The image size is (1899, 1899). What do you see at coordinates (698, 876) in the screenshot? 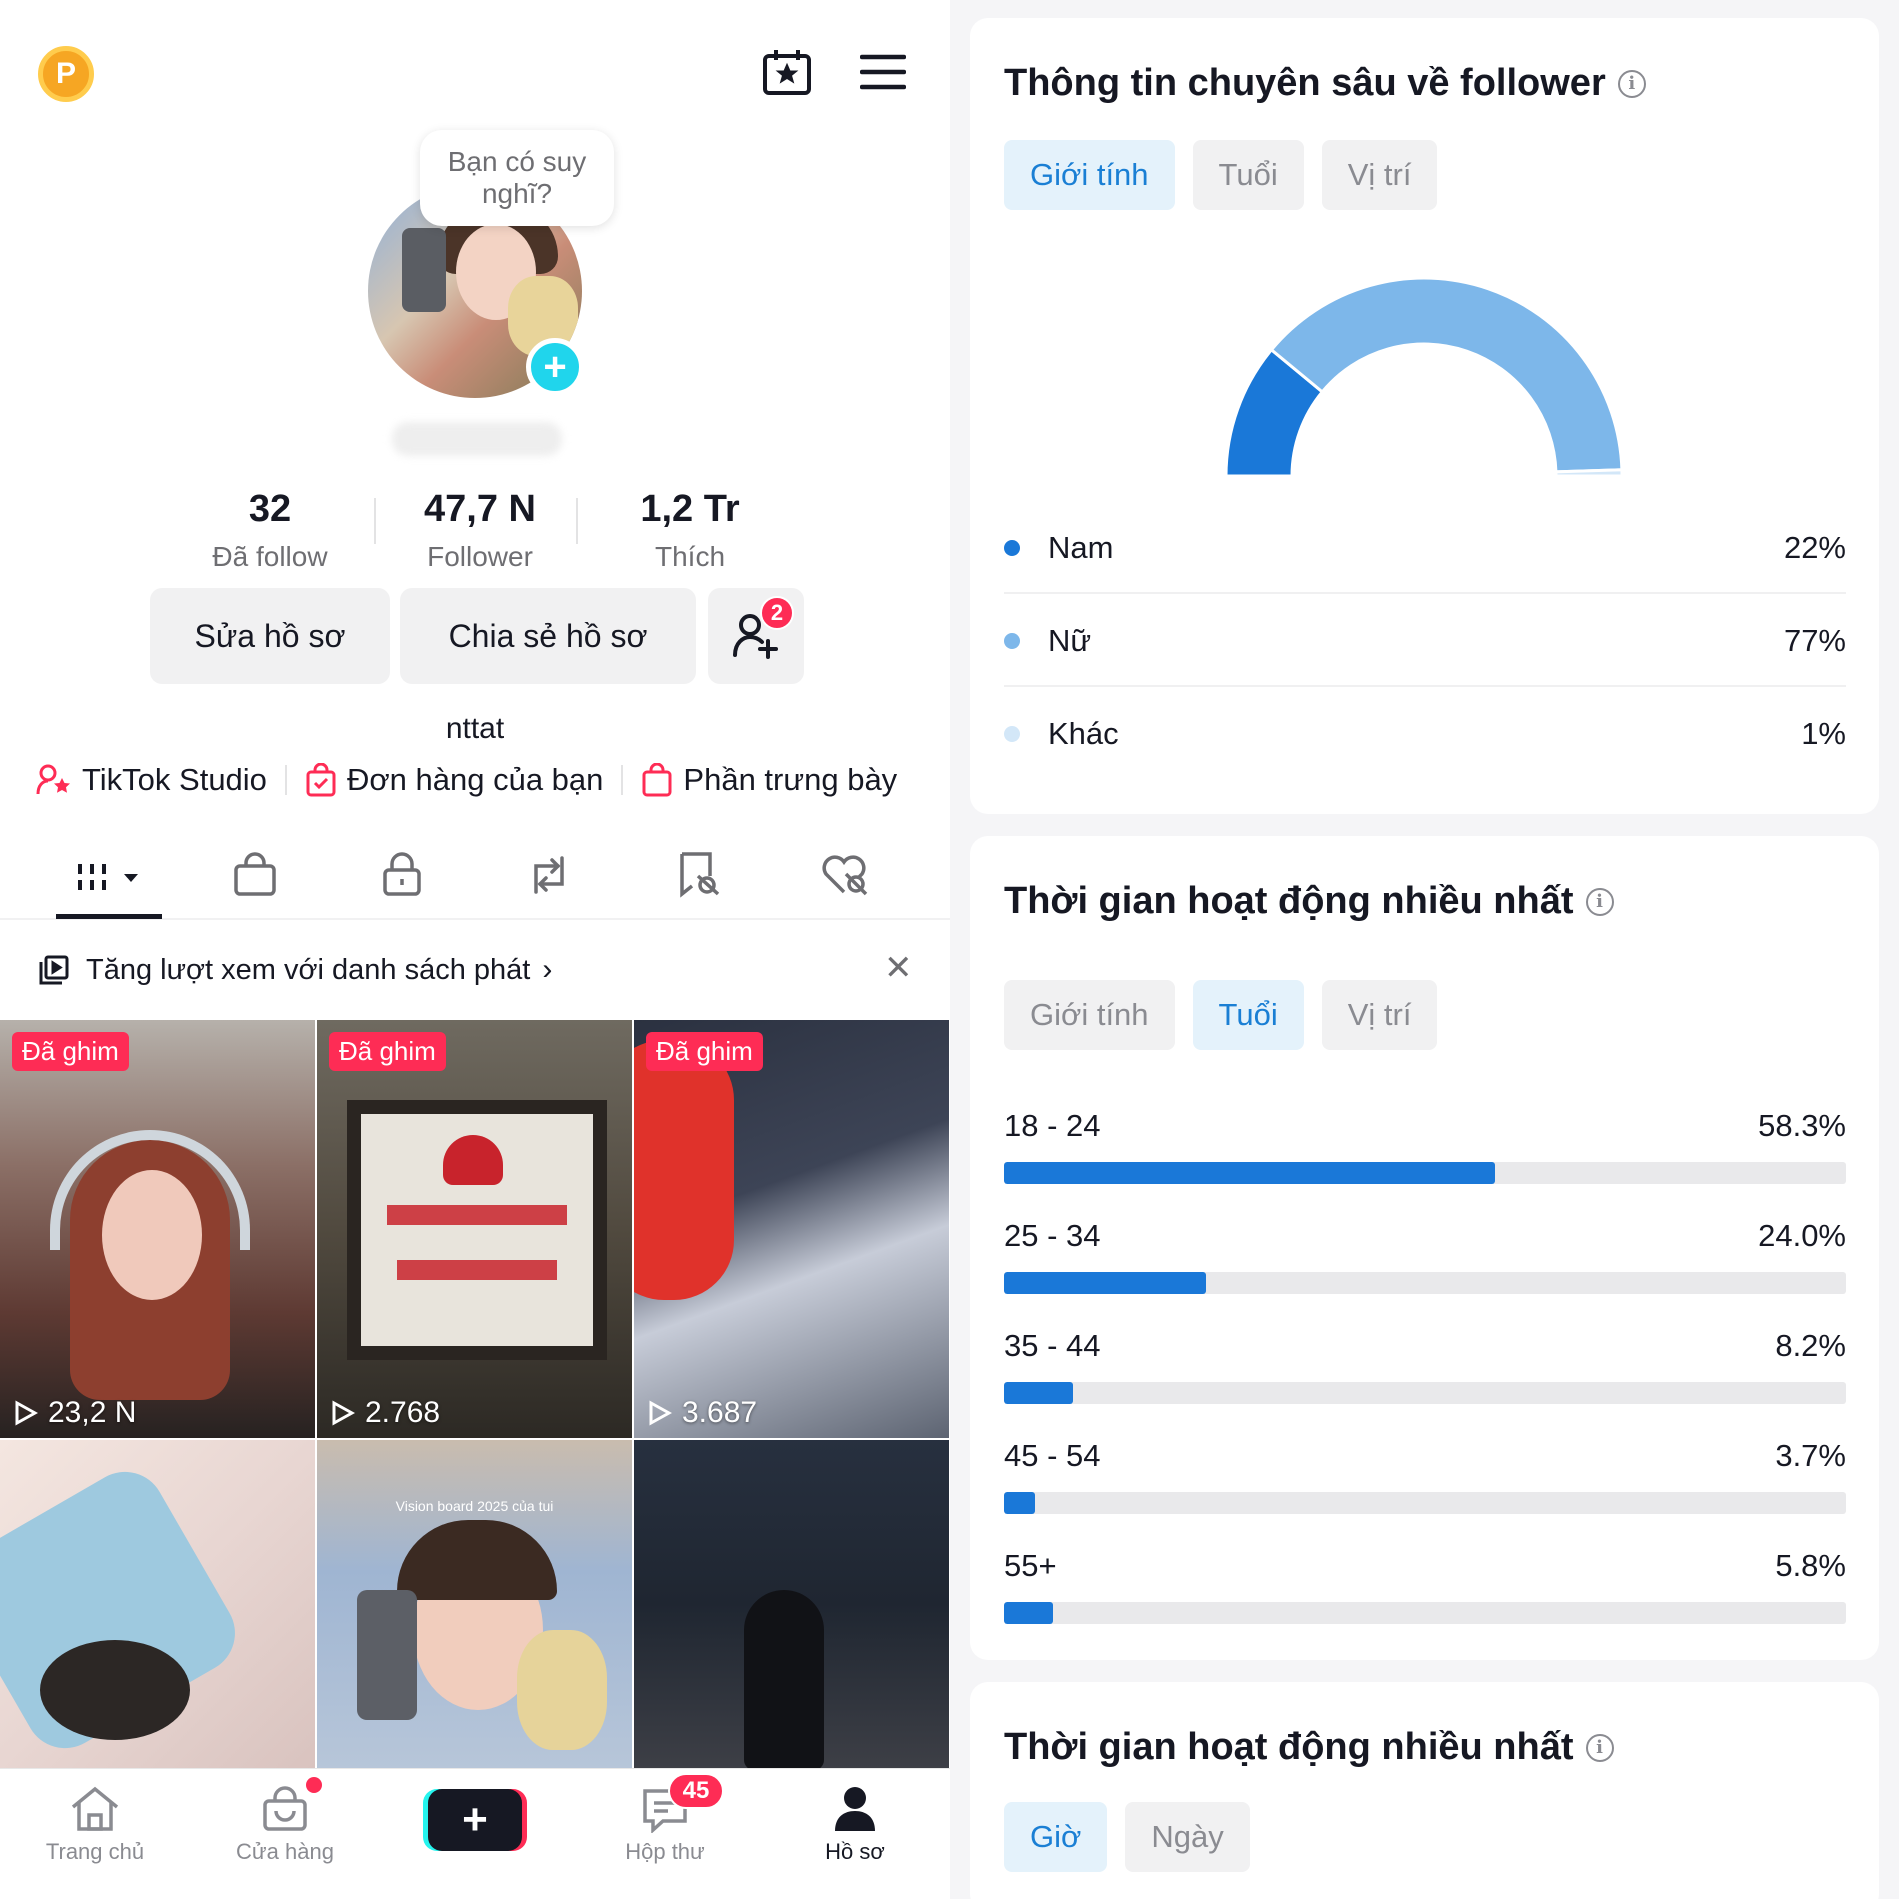
I see `tab-favorites` at bounding box center [698, 876].